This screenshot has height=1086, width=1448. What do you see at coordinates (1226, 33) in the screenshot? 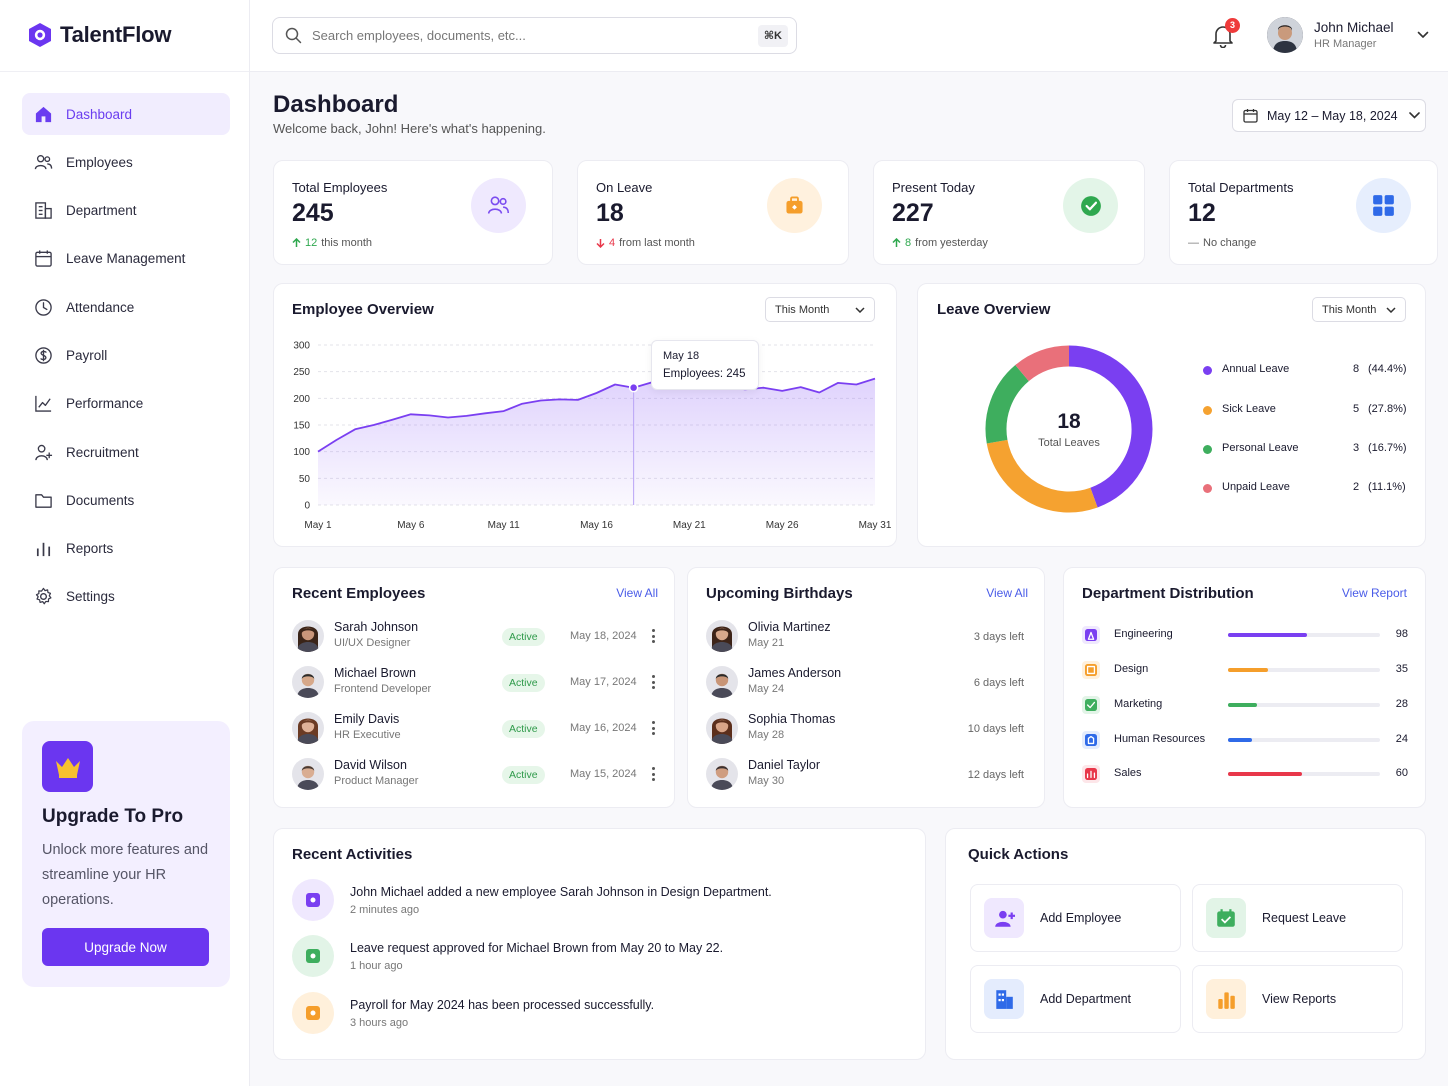
I see `notification-button: 3` at bounding box center [1226, 33].